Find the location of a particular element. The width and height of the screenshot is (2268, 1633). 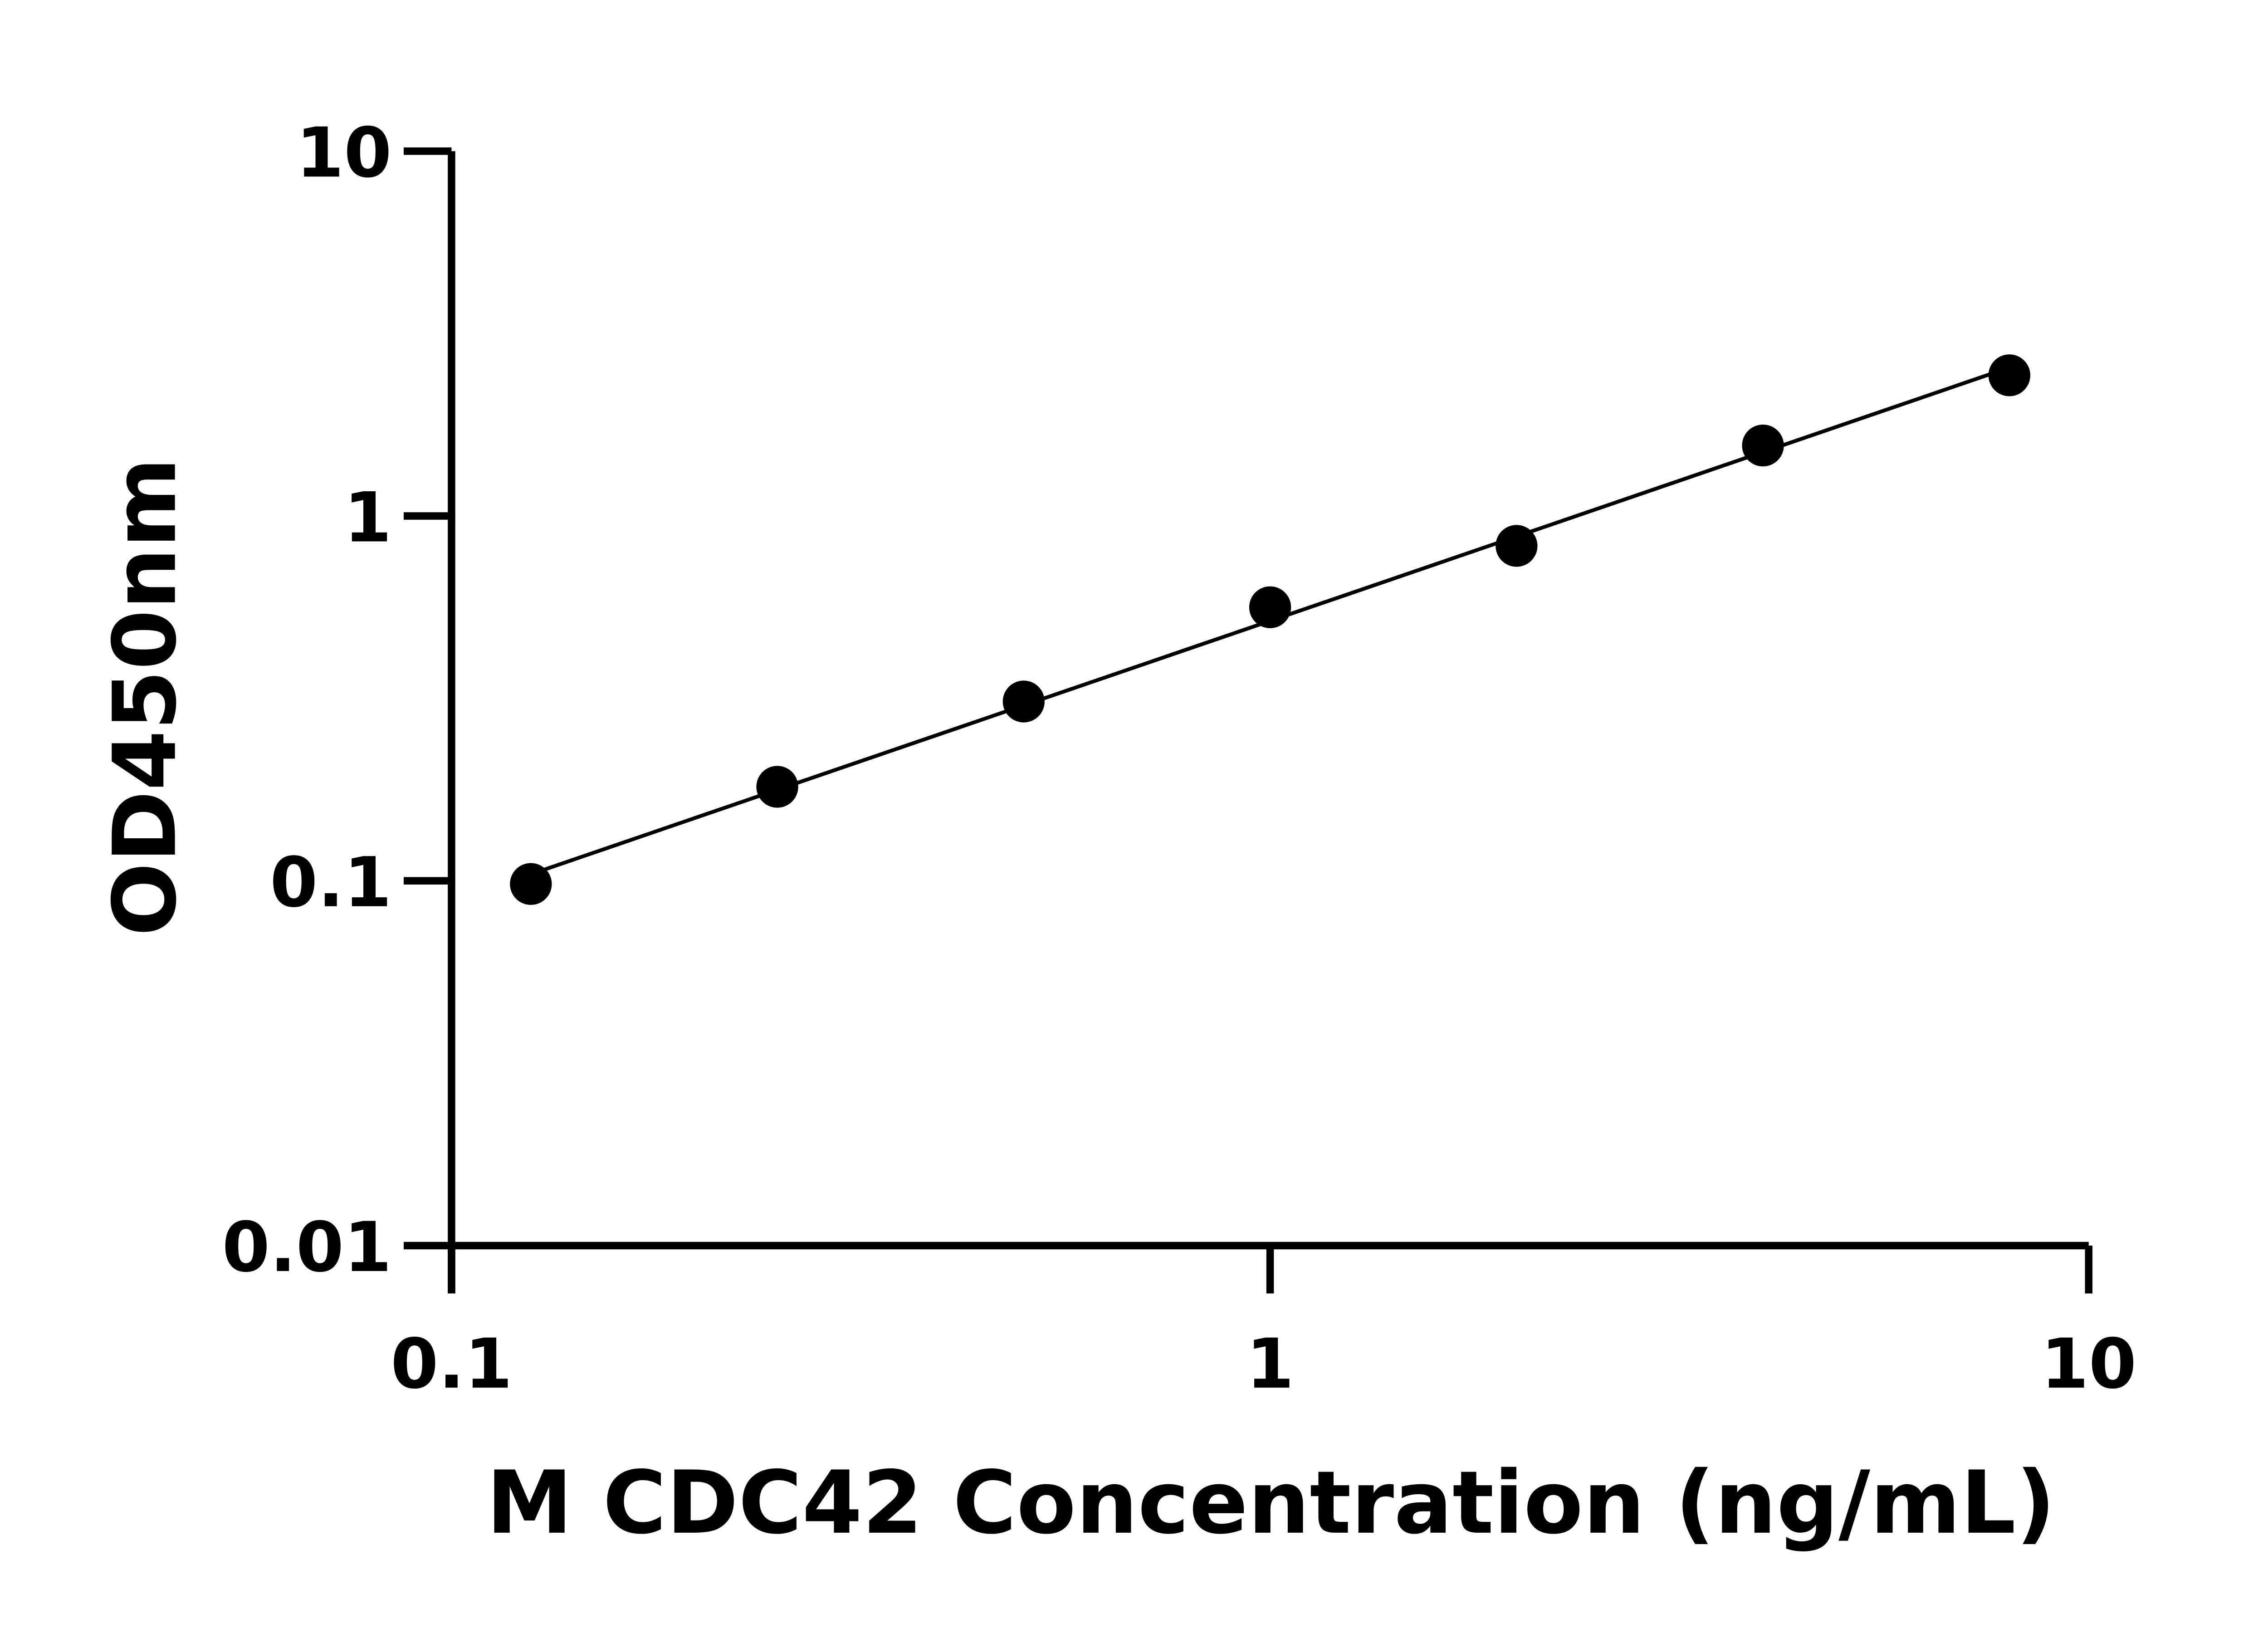

y-tick-label: 0.1 is located at coordinates (331, 882).